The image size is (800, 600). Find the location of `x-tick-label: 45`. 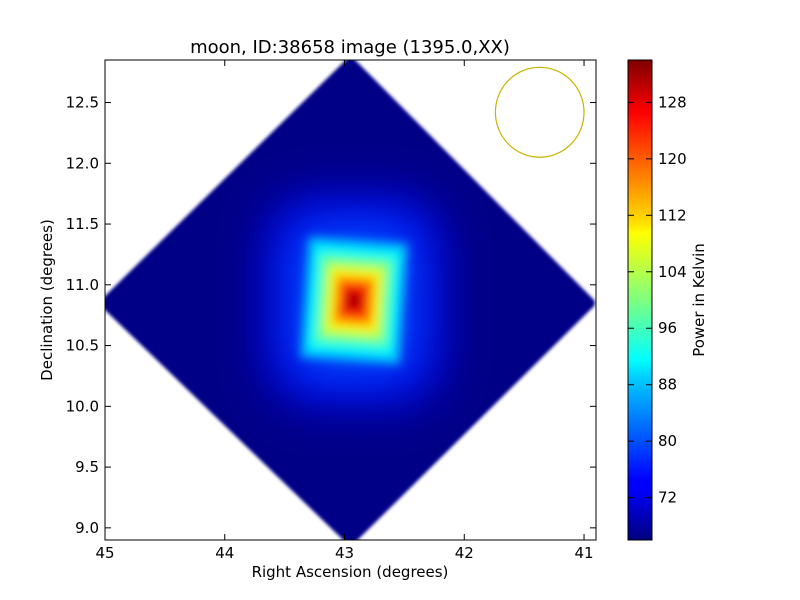

x-tick-label: 45 is located at coordinates (104, 553).